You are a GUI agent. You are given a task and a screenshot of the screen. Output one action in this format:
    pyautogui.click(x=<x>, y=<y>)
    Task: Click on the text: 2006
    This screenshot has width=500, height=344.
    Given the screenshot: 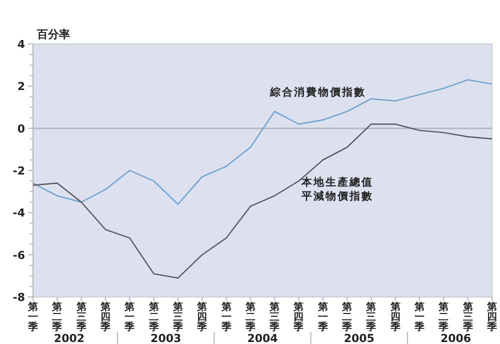 What is the action you would take?
    pyautogui.click(x=456, y=338)
    